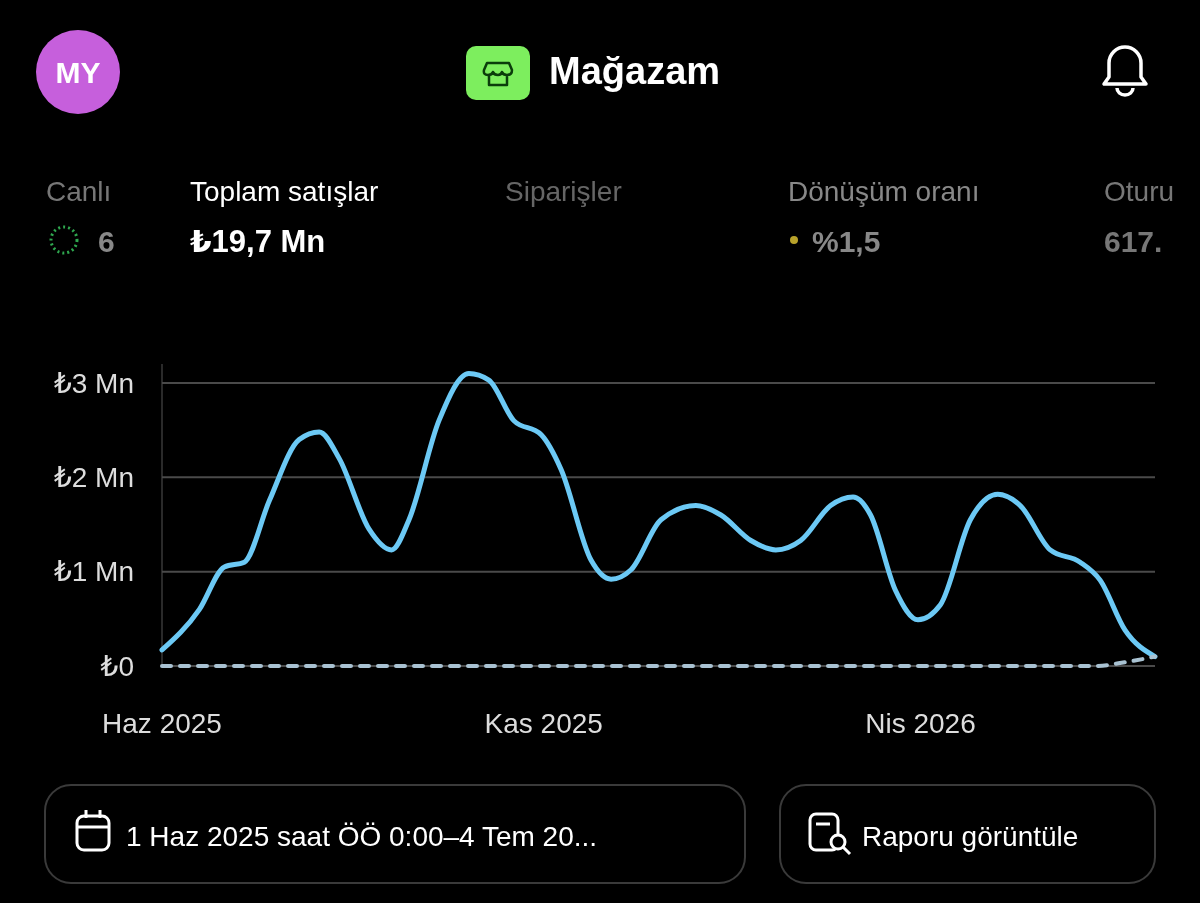 The width and height of the screenshot is (1200, 903). What do you see at coordinates (162, 723) in the screenshot?
I see `x-tick-label: Haz 2025` at bounding box center [162, 723].